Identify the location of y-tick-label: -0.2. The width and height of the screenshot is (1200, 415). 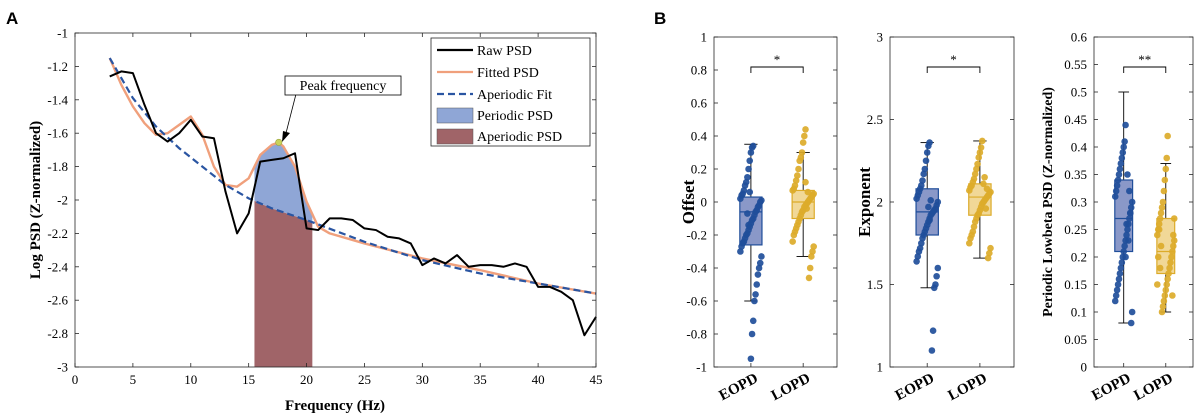
(696, 235).